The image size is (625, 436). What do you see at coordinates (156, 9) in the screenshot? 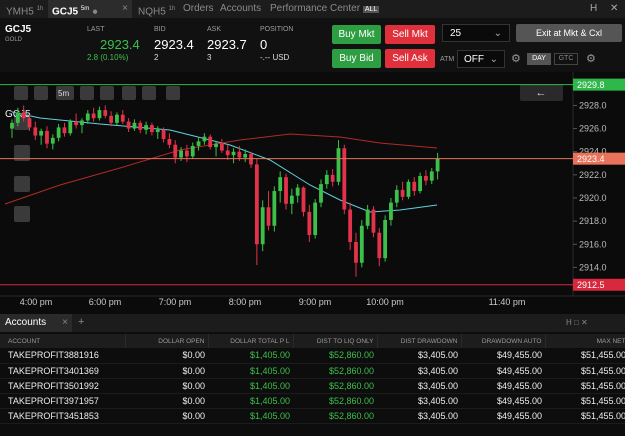
I see `tab: NQH5 1h` at bounding box center [156, 9].